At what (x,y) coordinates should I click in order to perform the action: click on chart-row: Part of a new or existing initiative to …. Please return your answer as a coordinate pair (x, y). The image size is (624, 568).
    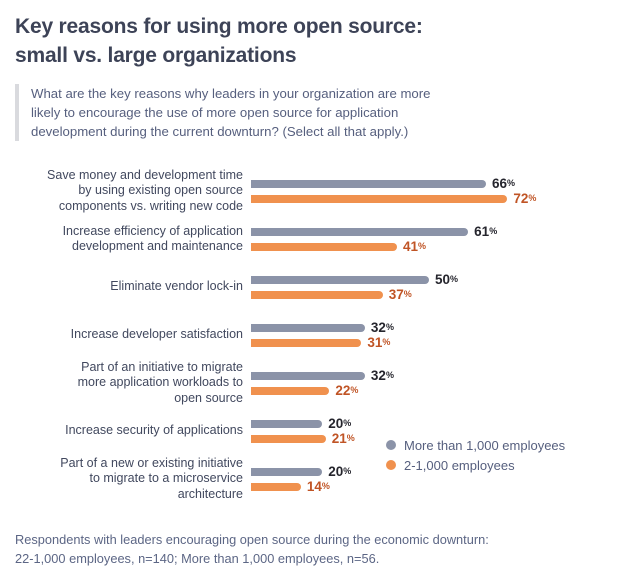
    Looking at the image, I should click on (312, 479).